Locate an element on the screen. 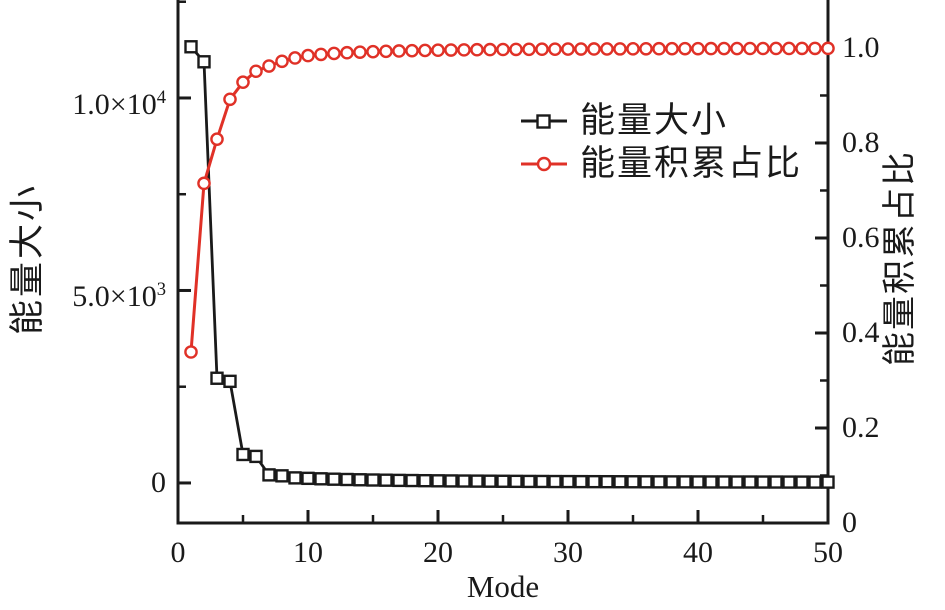 Image resolution: width=945 pixels, height=610 pixels. left-axis-title: 能量大小 is located at coordinates (27, 259).